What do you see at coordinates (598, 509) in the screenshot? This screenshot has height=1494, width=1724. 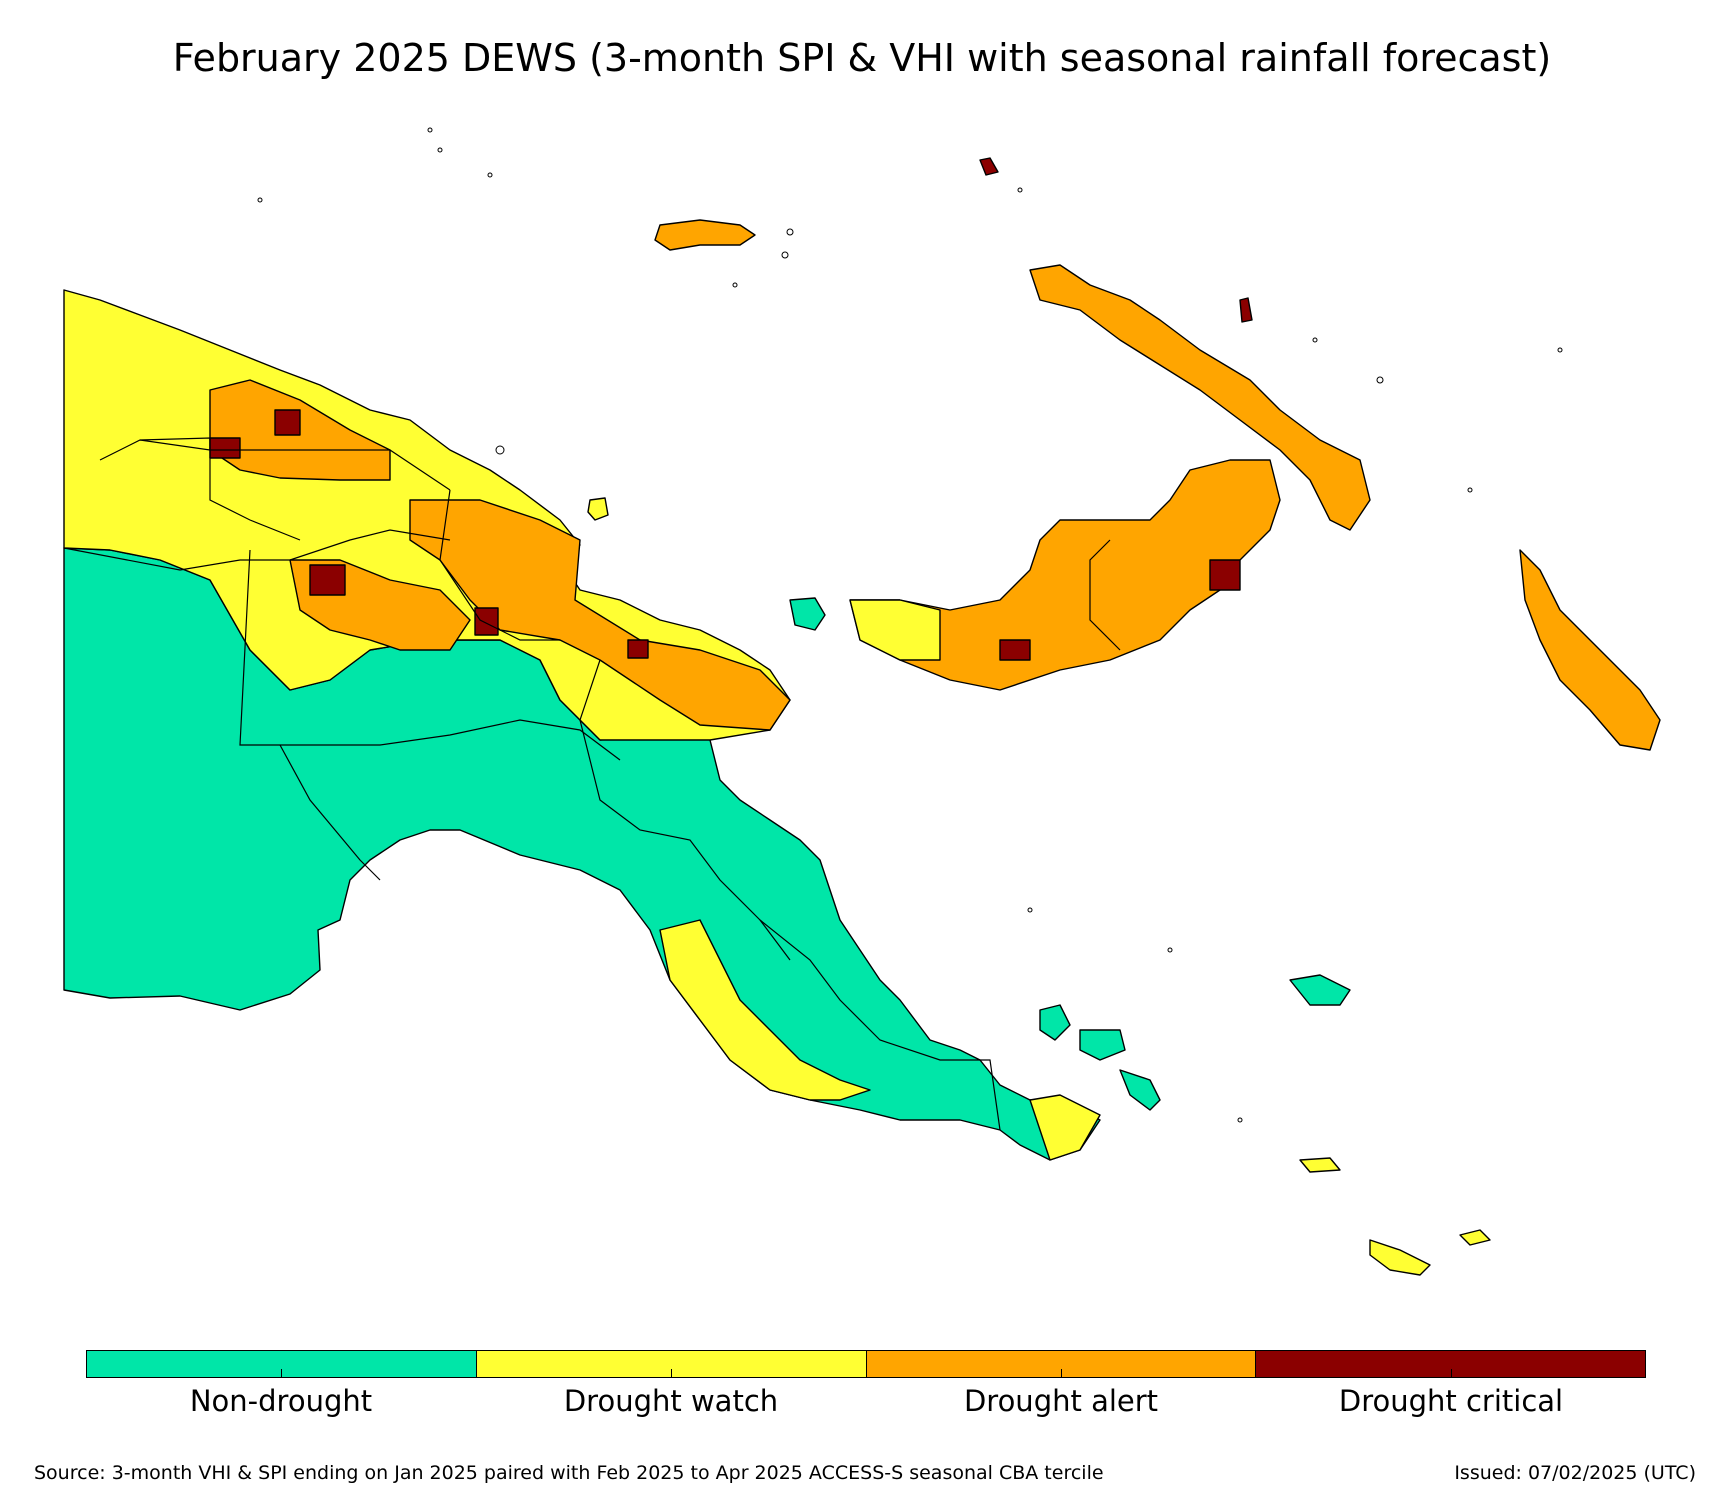 I see `karkar-island` at bounding box center [598, 509].